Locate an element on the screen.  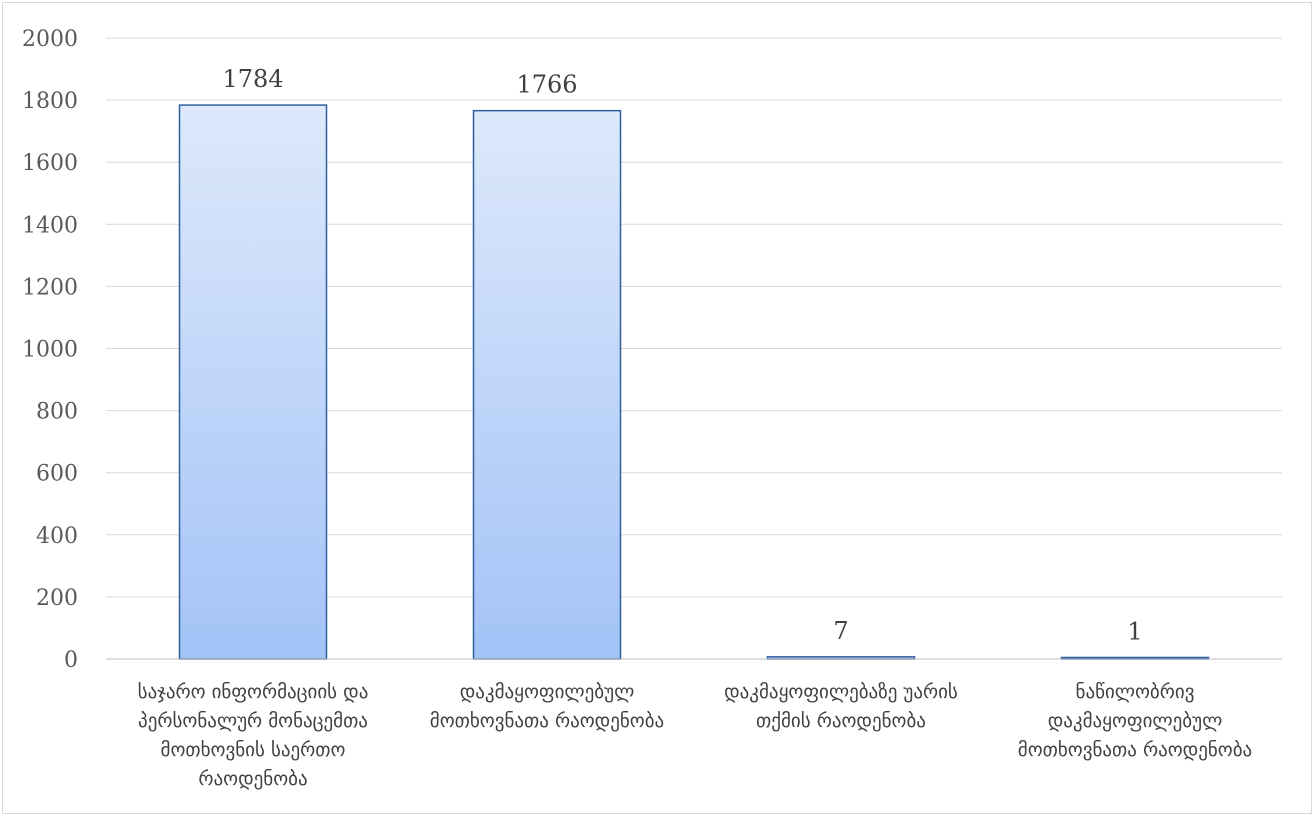
y-tick-label: 1400 is located at coordinates (50, 225).